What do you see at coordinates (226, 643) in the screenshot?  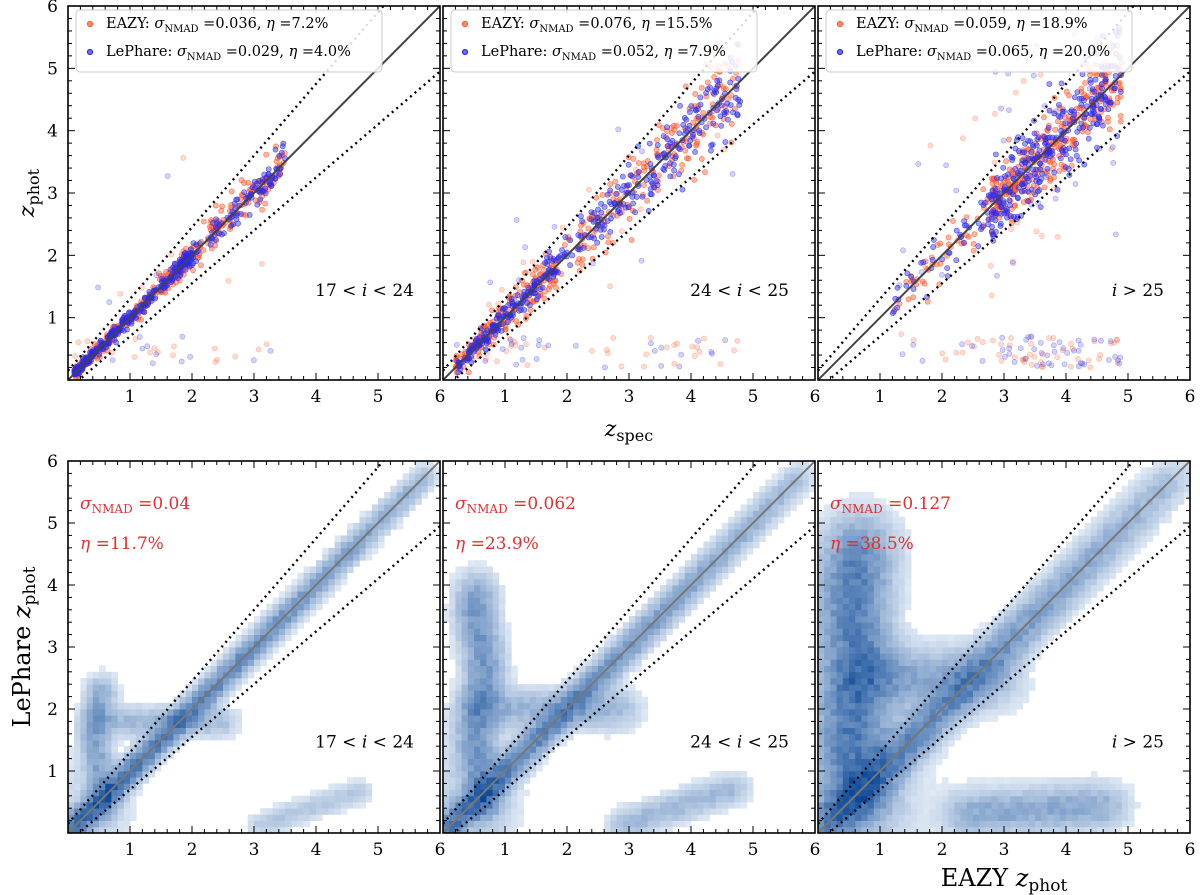 I see `outlier-bound-upper` at bounding box center [226, 643].